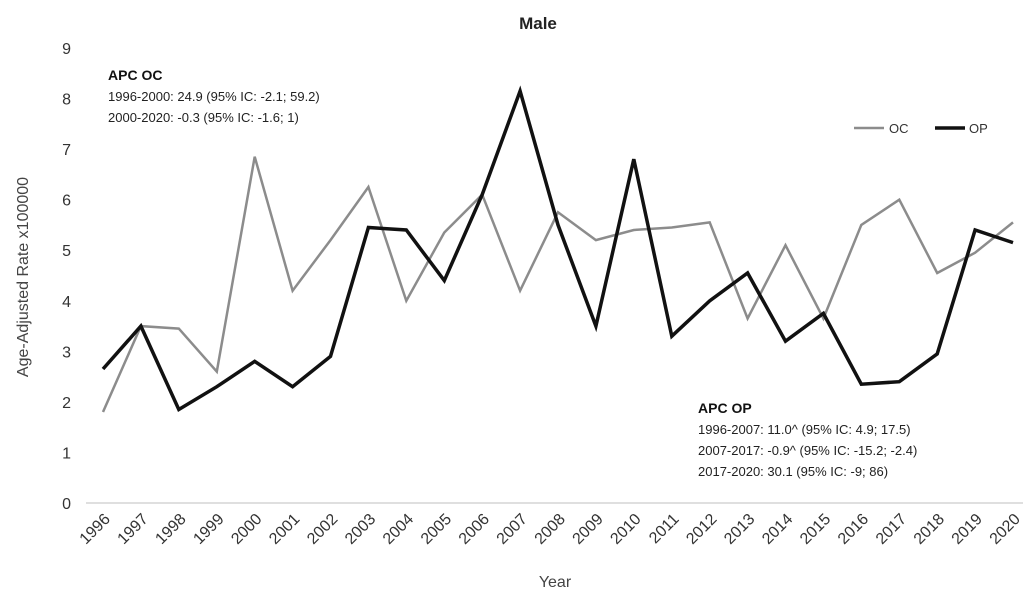 This screenshot has width=1023, height=595. What do you see at coordinates (891, 529) in the screenshot?
I see `x-tick-label: 2017` at bounding box center [891, 529].